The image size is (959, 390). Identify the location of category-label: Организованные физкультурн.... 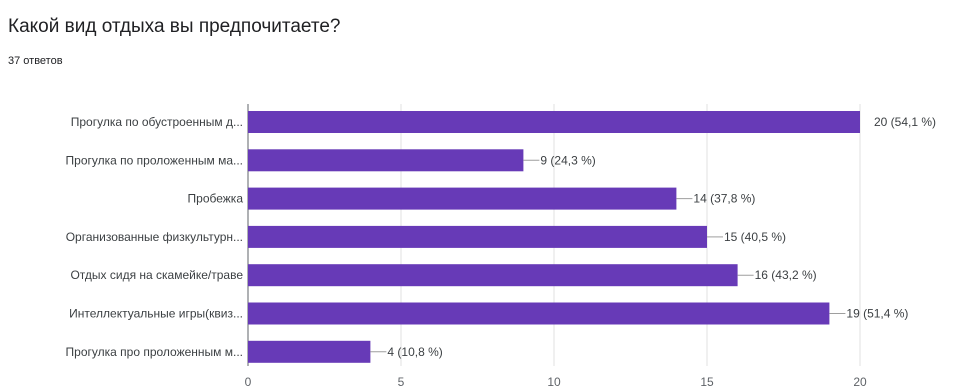
(154, 237).